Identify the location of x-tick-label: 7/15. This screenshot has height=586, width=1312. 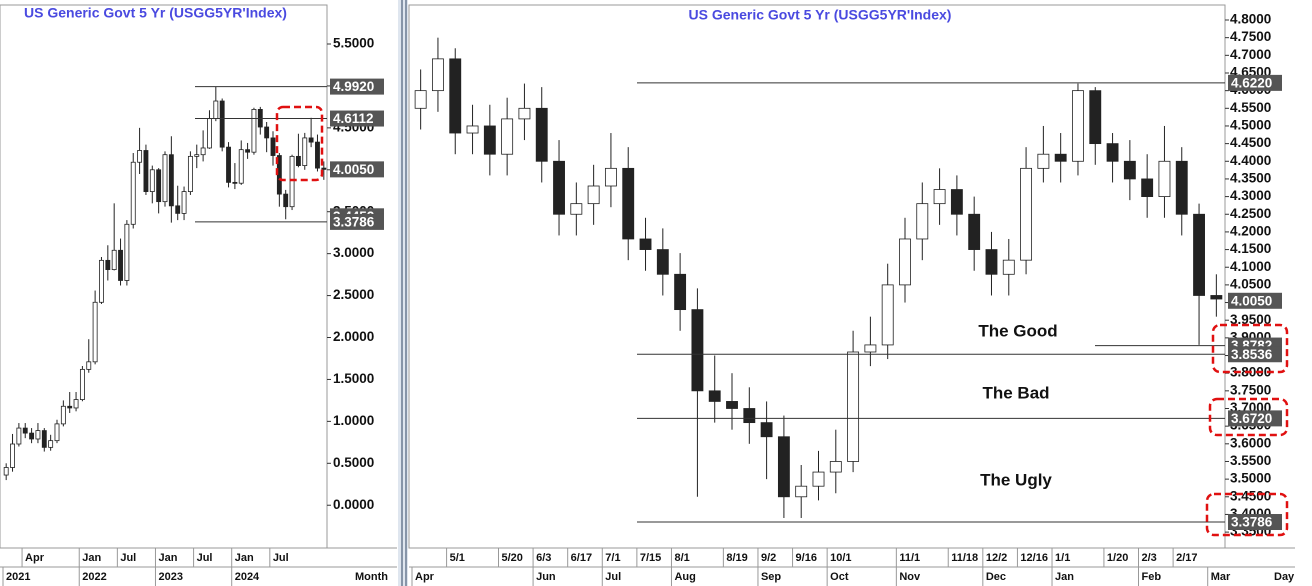
(650, 558).